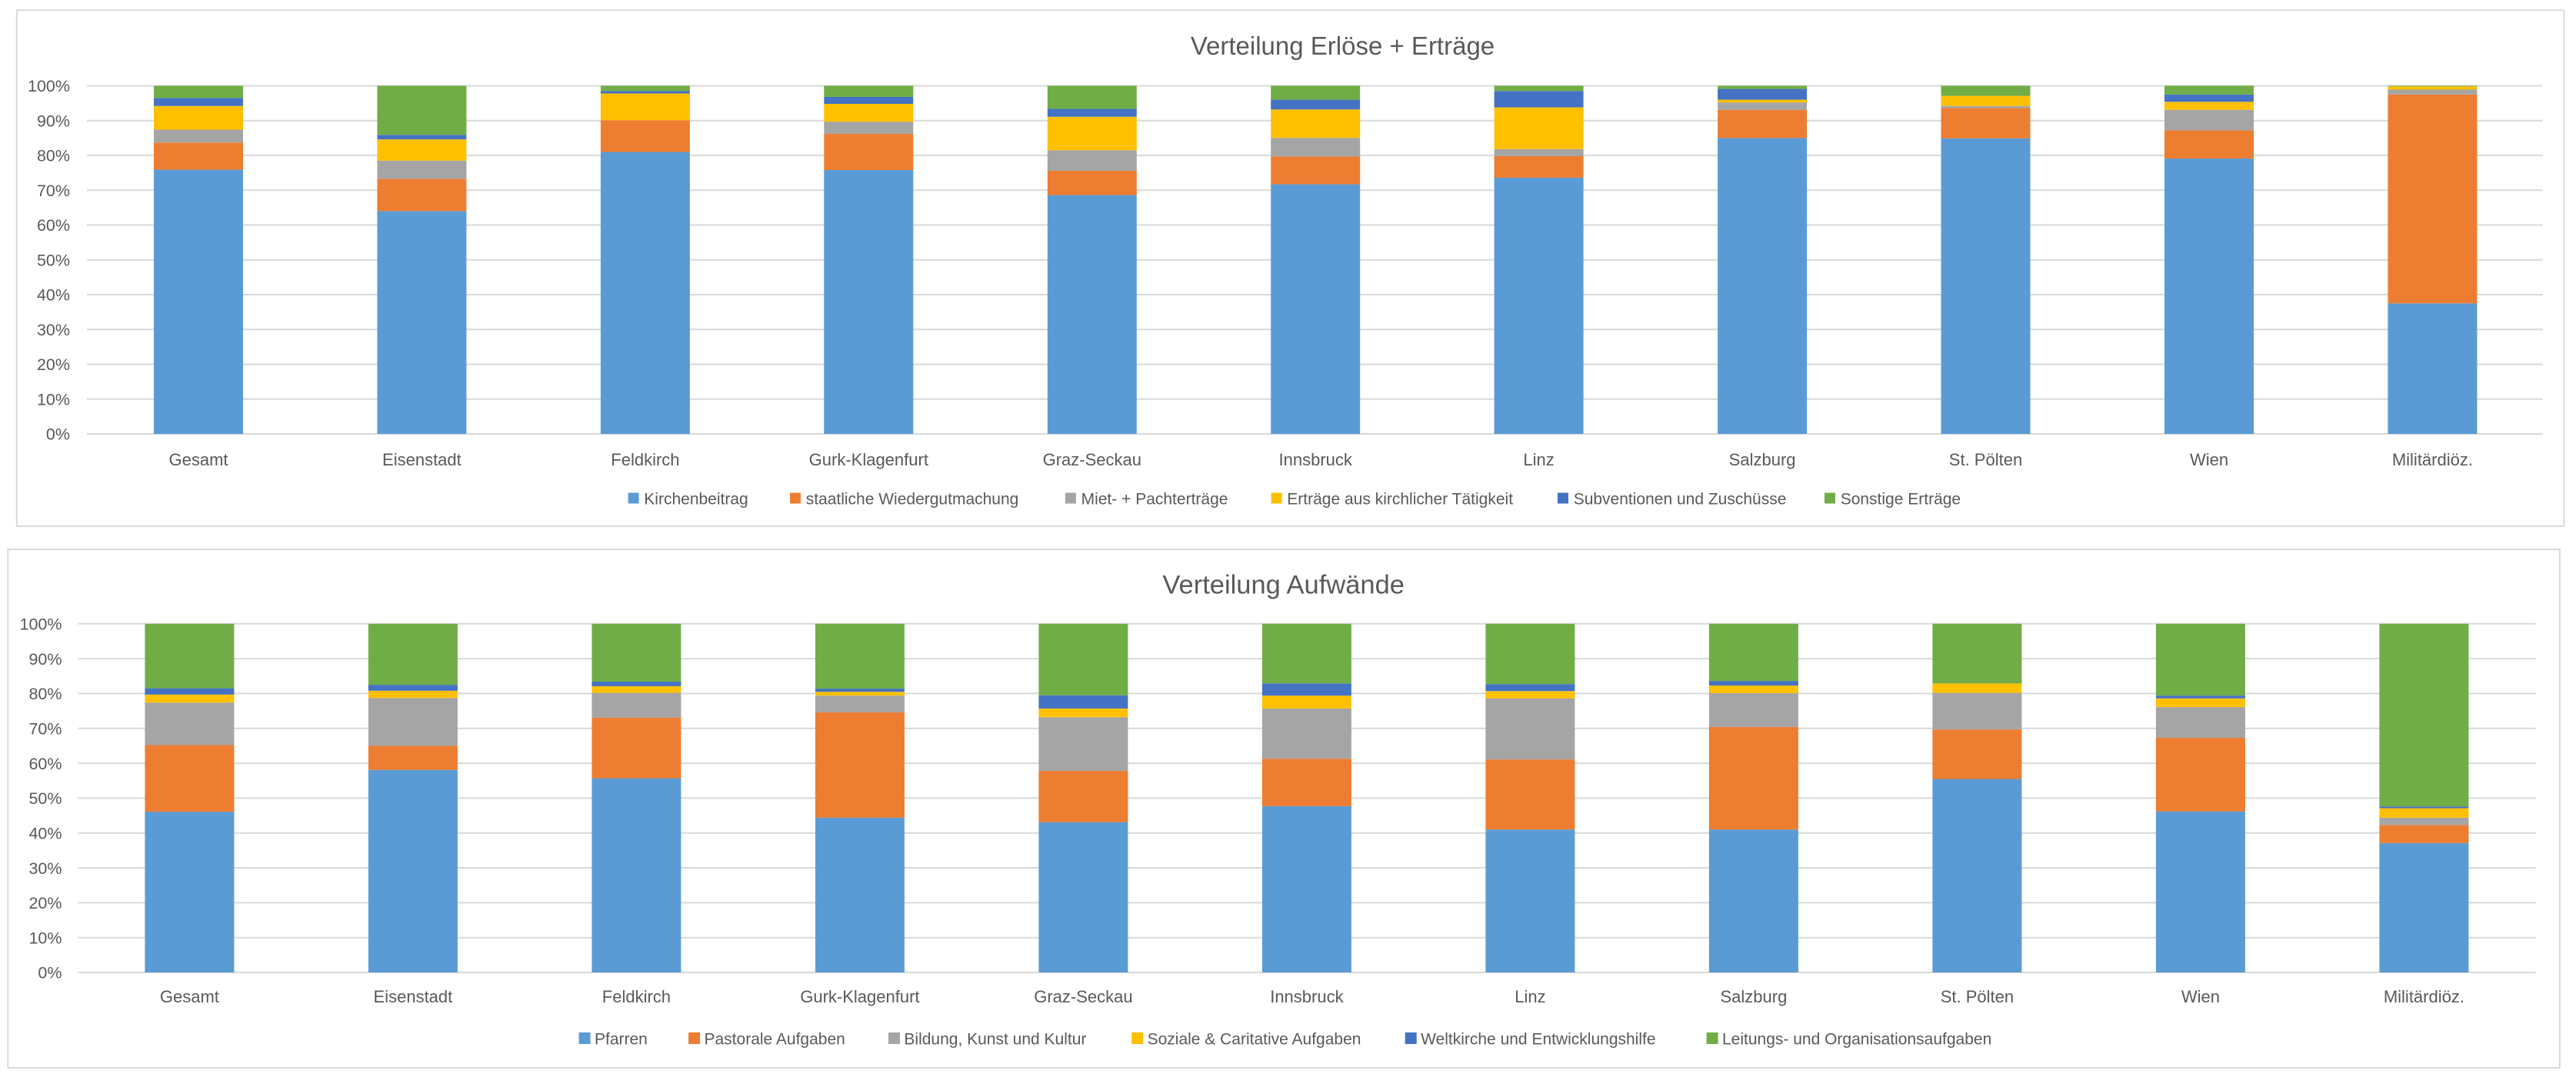  Describe the element at coordinates (1154, 500) in the screenshot. I see `svg-text: Miet- + Pachterträge` at that location.